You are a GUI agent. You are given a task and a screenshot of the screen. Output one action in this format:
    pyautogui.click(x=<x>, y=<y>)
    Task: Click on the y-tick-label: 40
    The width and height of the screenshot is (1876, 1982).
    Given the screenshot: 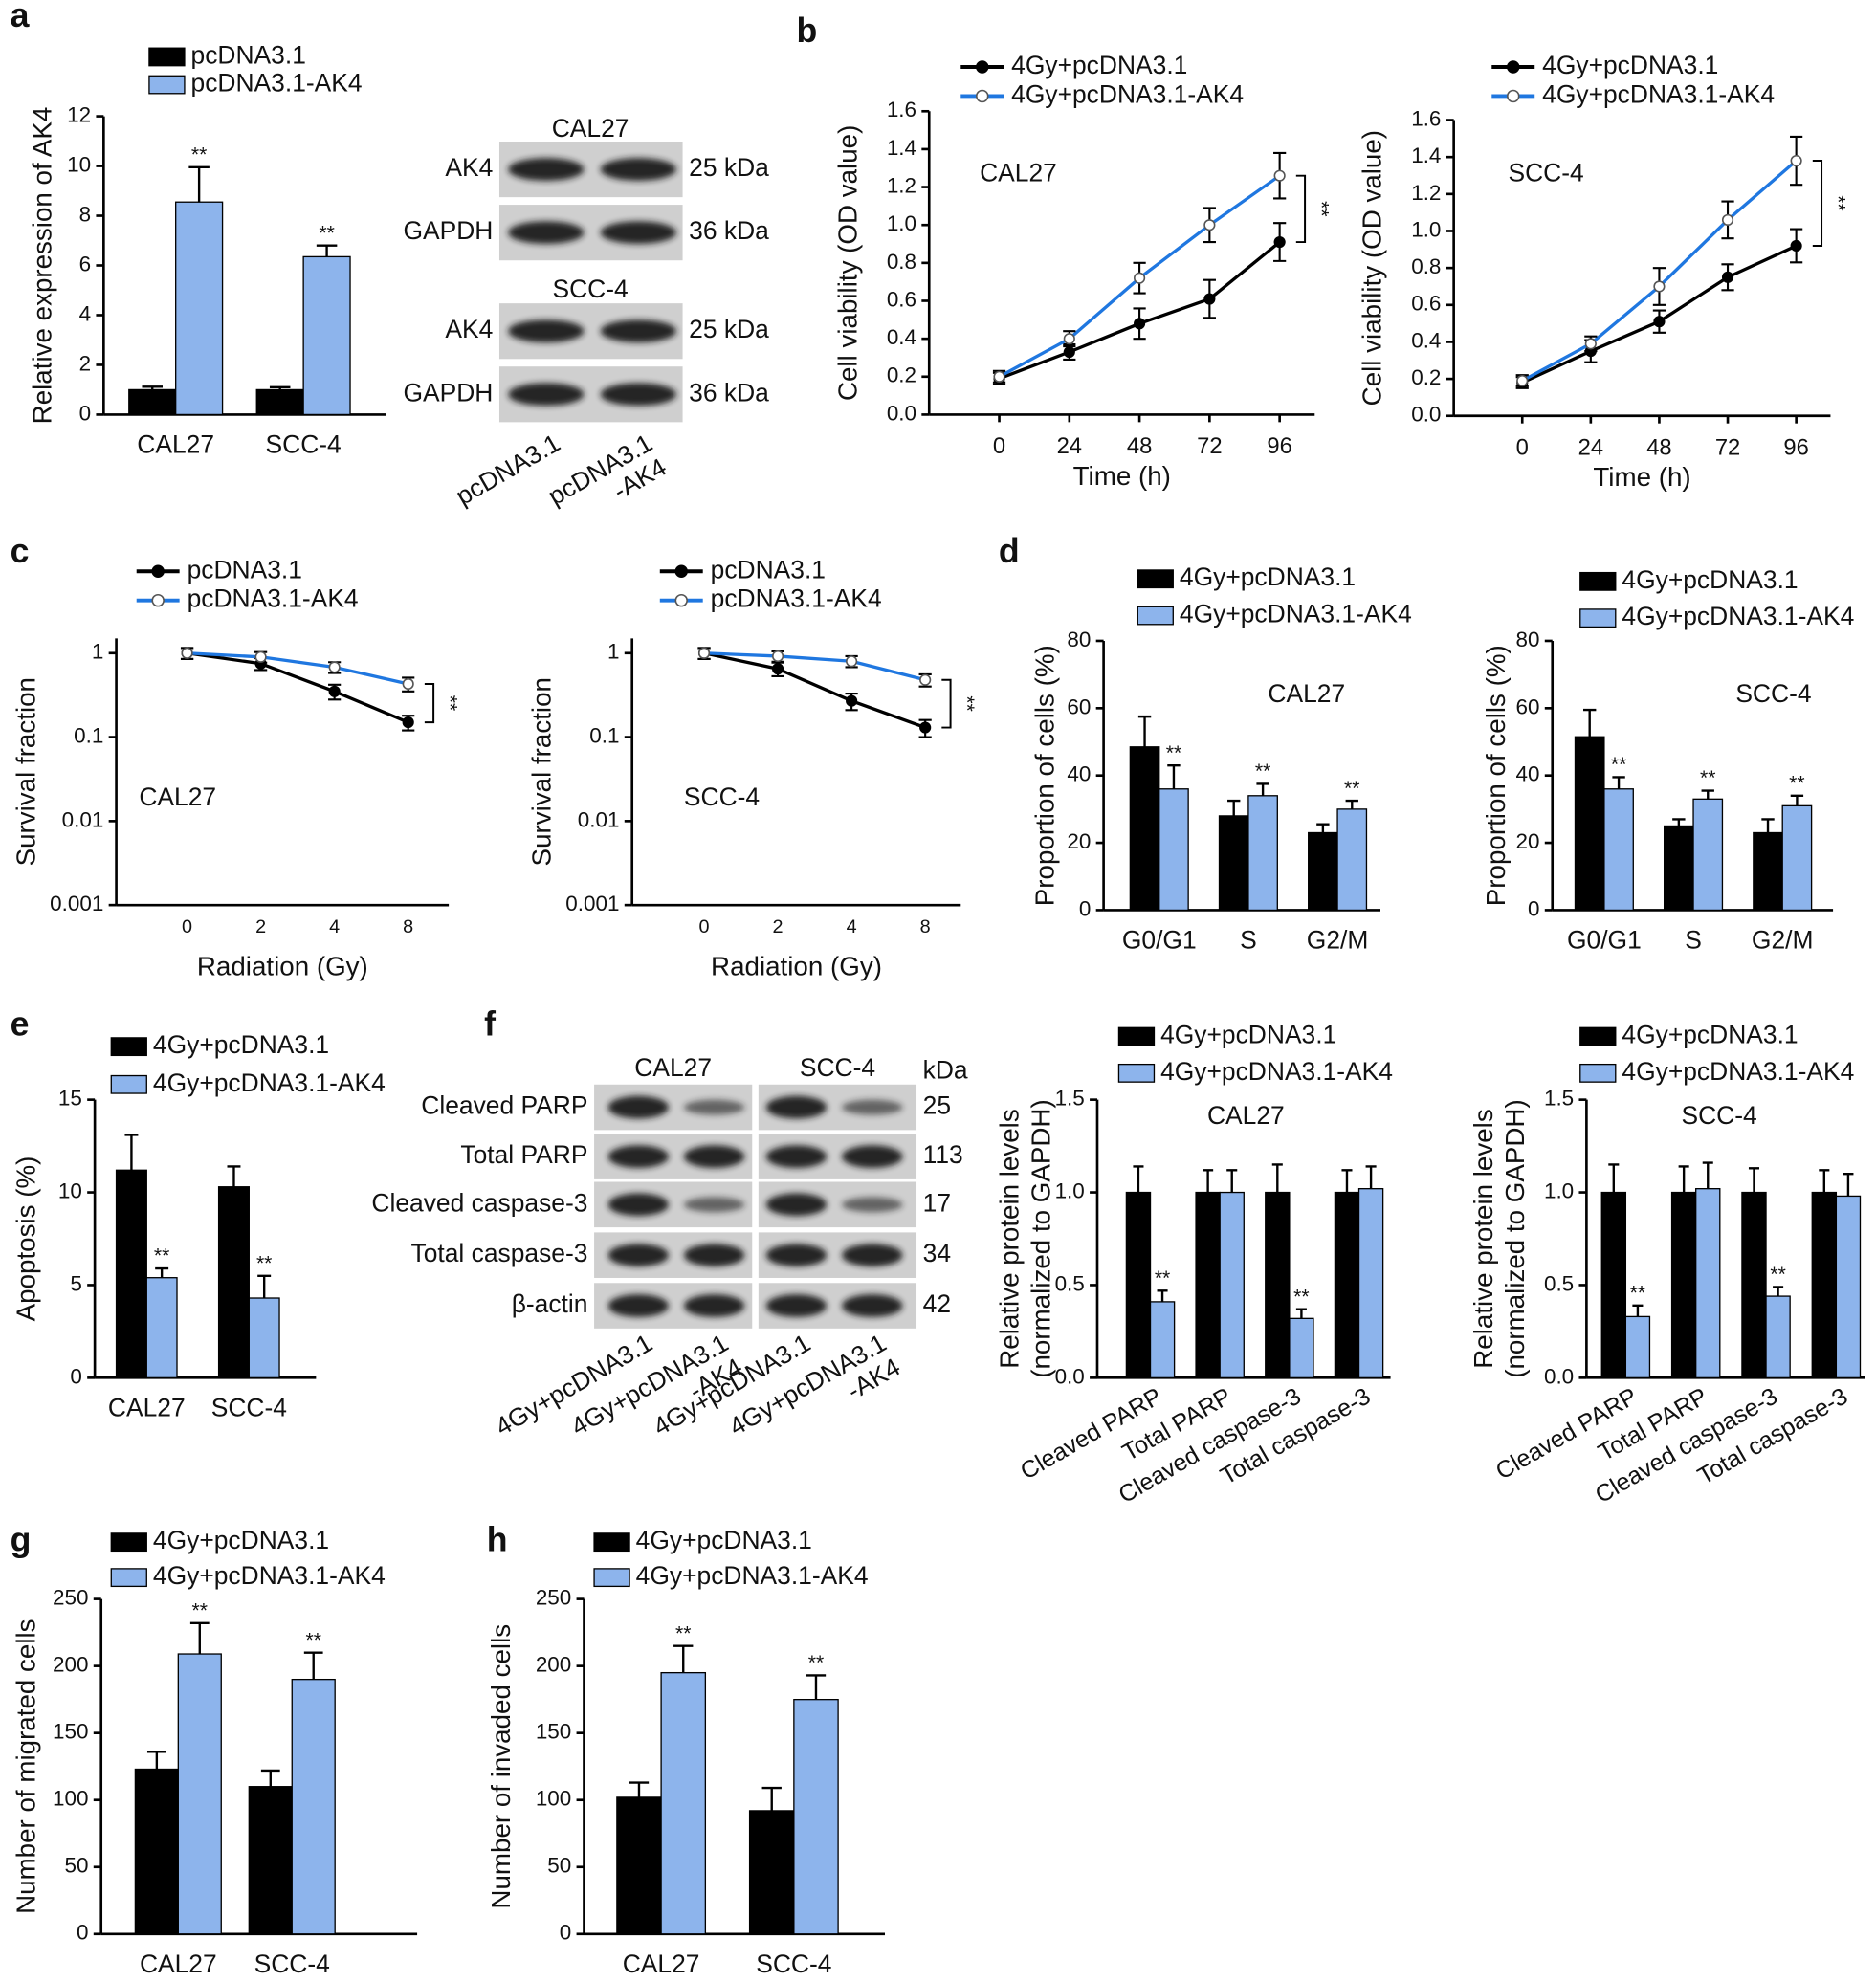 What is the action you would take?
    pyautogui.click(x=1528, y=774)
    